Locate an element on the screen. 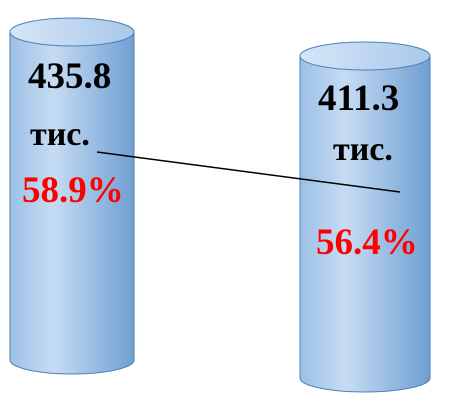 The height and width of the screenshot is (397, 452). value: 411.3 is located at coordinates (358, 98).